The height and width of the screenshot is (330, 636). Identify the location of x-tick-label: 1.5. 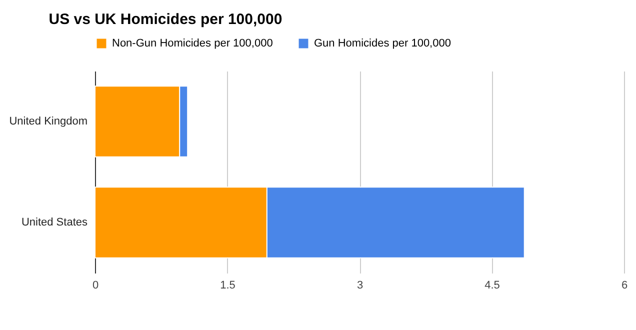
(228, 286).